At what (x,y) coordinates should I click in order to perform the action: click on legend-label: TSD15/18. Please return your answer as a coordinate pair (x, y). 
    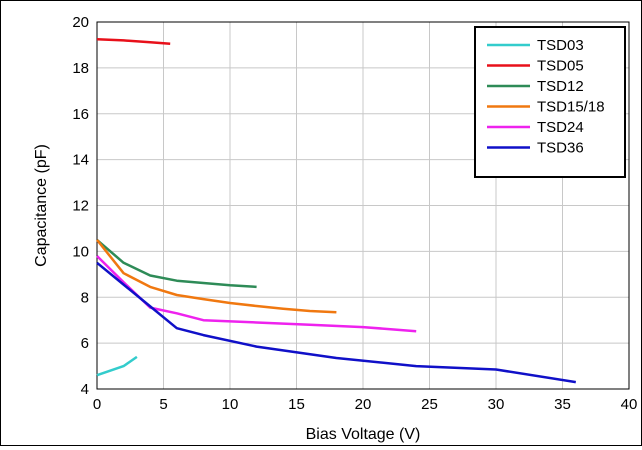
    Looking at the image, I should click on (571, 107).